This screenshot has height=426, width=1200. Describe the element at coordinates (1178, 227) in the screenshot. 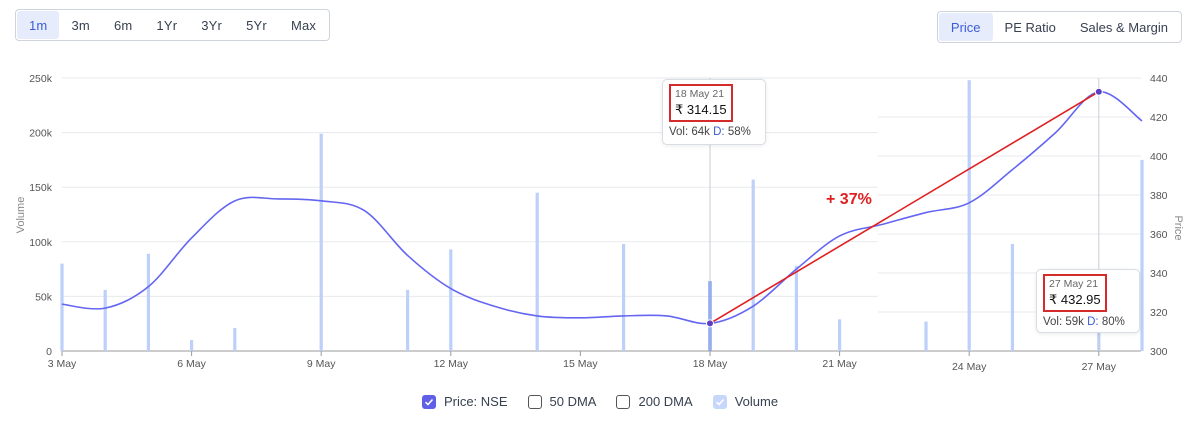

I see `y-right-axis-title: Price` at that location.